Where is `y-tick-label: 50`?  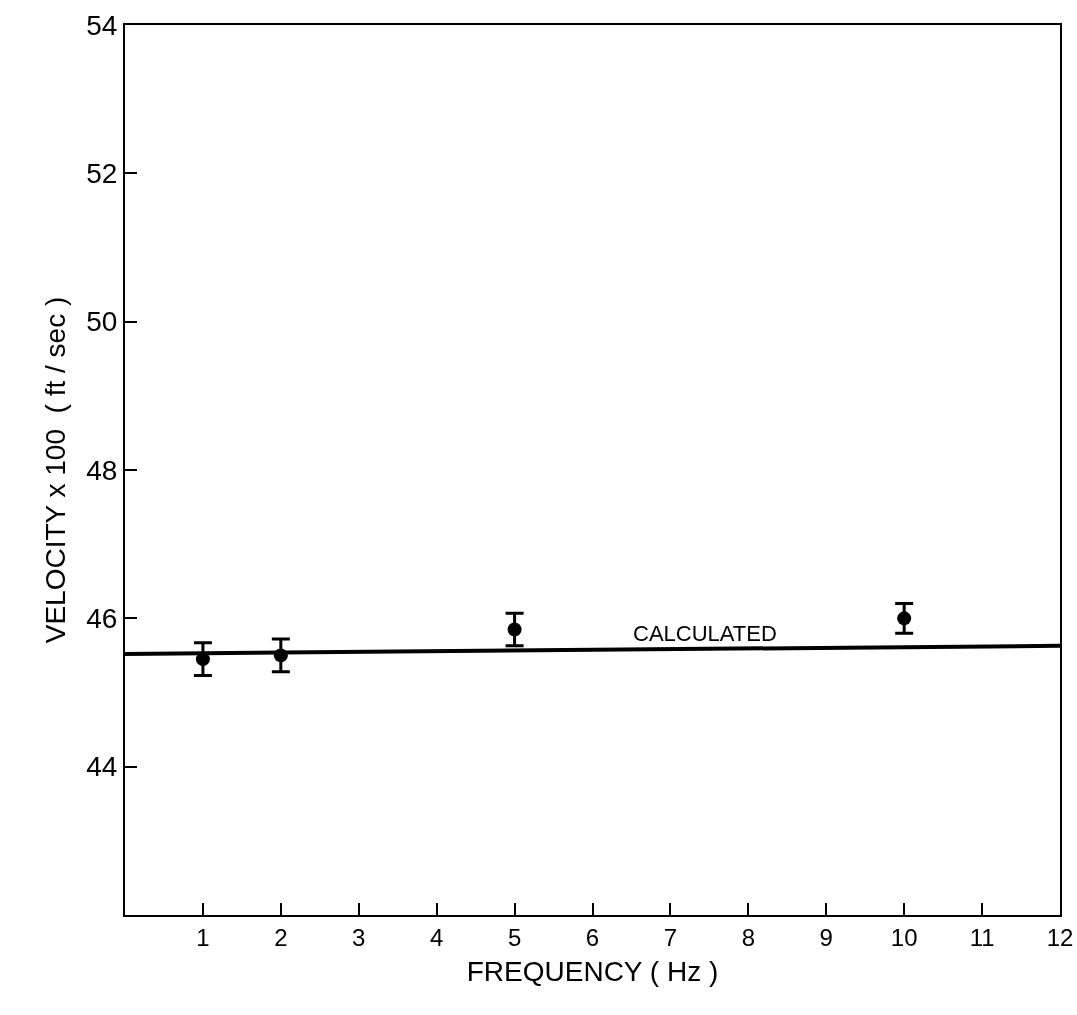
y-tick-label: 50 is located at coordinates (102, 322).